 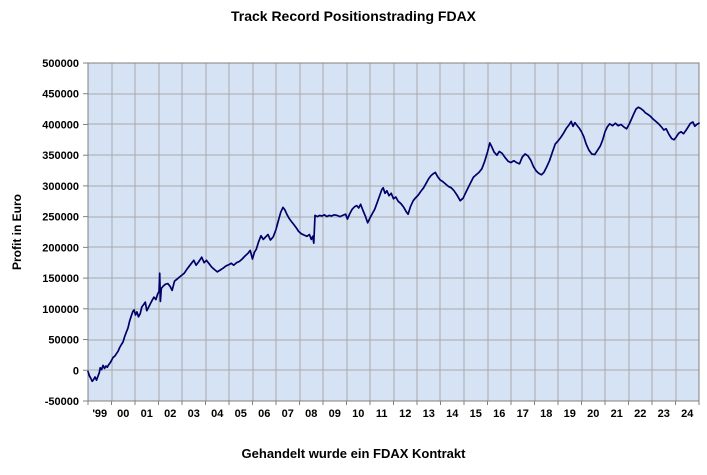 What do you see at coordinates (353, 16) in the screenshot?
I see `chart-title: Track Record Positionstrading FDAX` at bounding box center [353, 16].